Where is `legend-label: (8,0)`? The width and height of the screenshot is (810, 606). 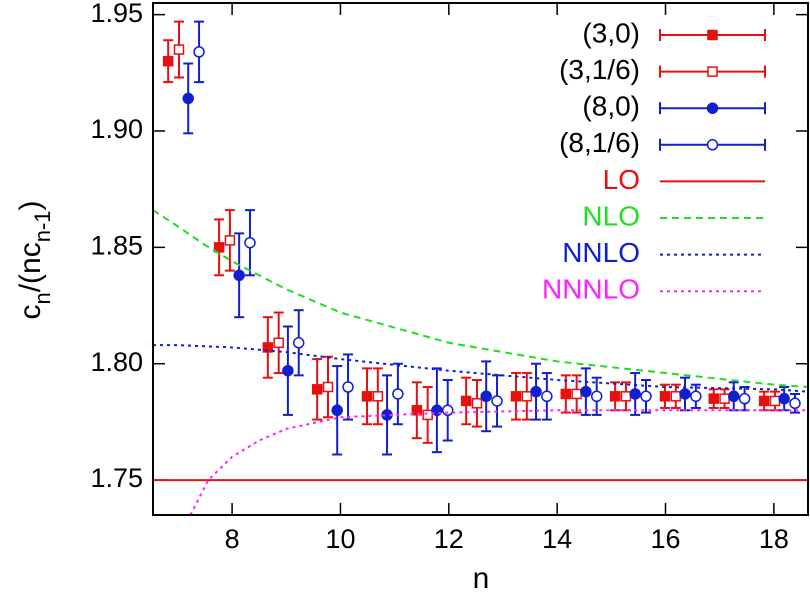 legend-label: (8,0) is located at coordinates (611, 106).